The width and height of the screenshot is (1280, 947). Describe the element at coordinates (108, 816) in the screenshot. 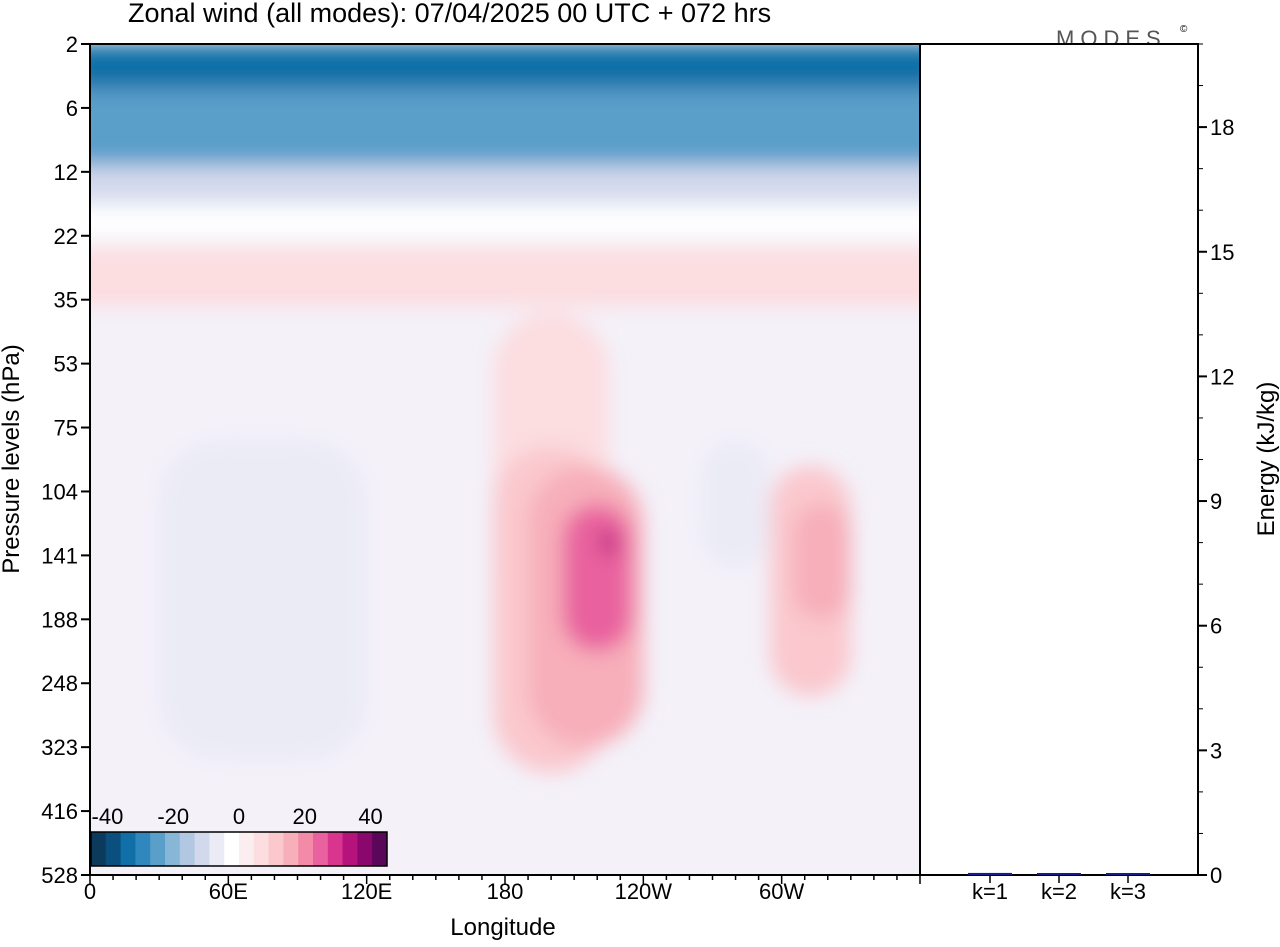

I see `colorbar-tick-label: -40` at that location.